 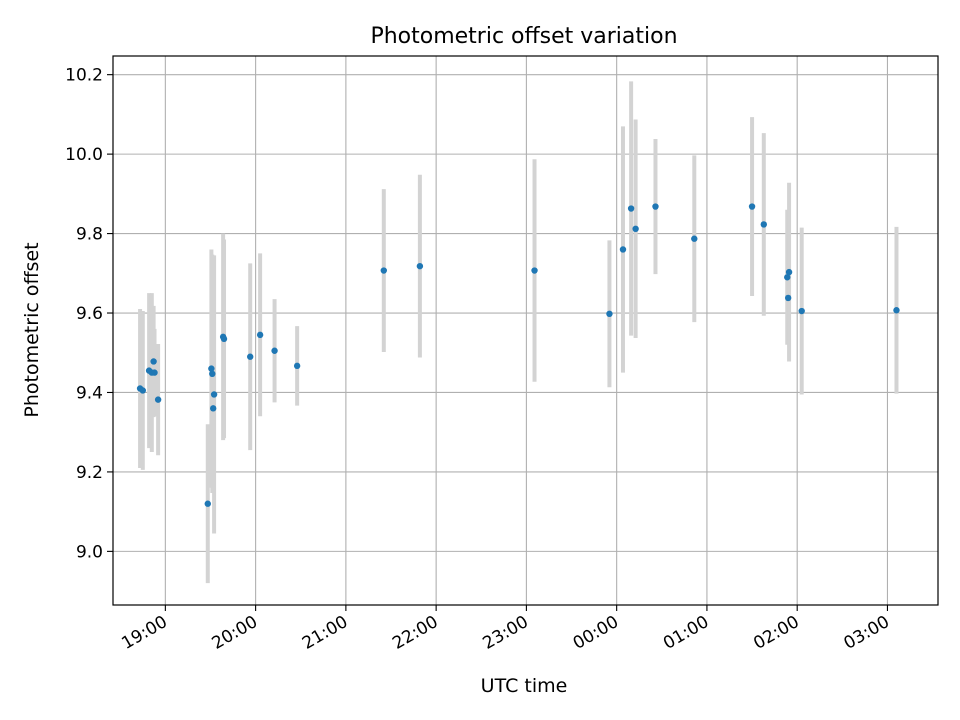 I want to click on chart-title: Photometric offset variation, so click(x=523, y=36).